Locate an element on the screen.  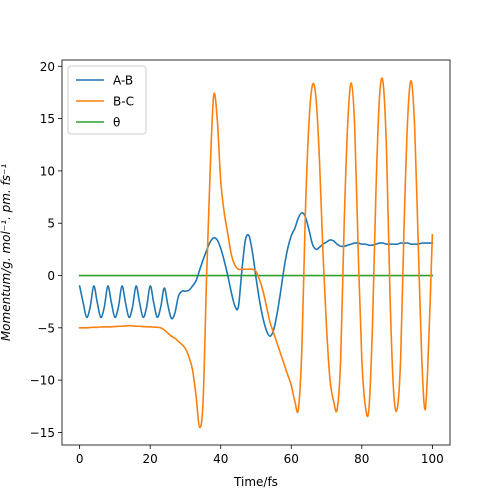
x-axis-label: Time/fs is located at coordinates (255, 482).